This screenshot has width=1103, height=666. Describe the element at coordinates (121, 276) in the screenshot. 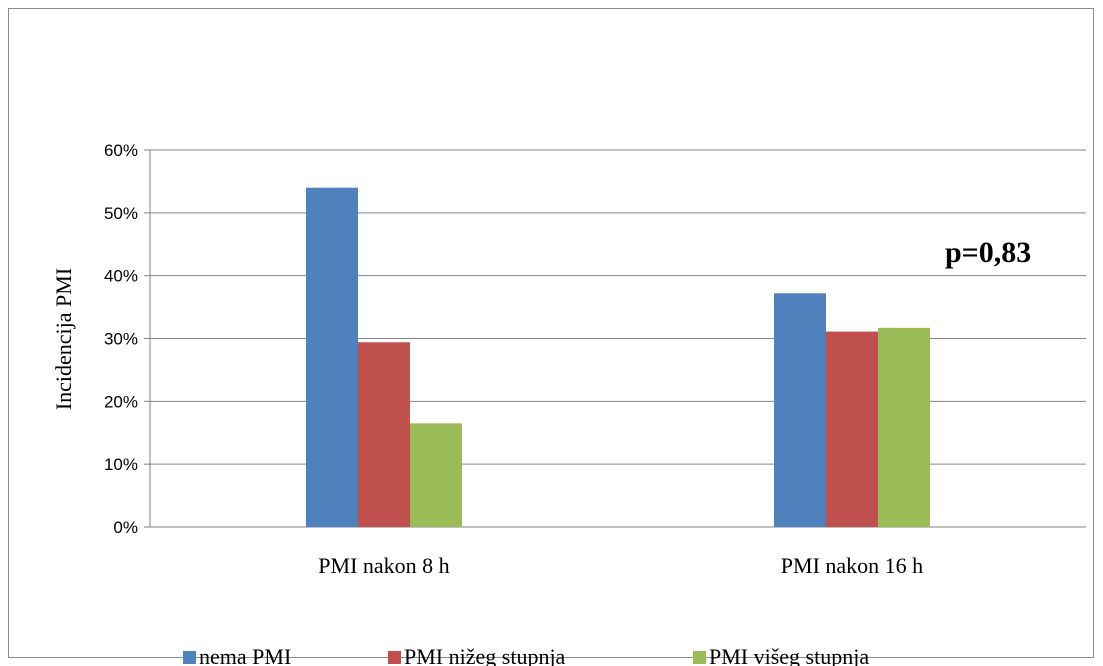

I see `y-tick-label: 40%` at that location.